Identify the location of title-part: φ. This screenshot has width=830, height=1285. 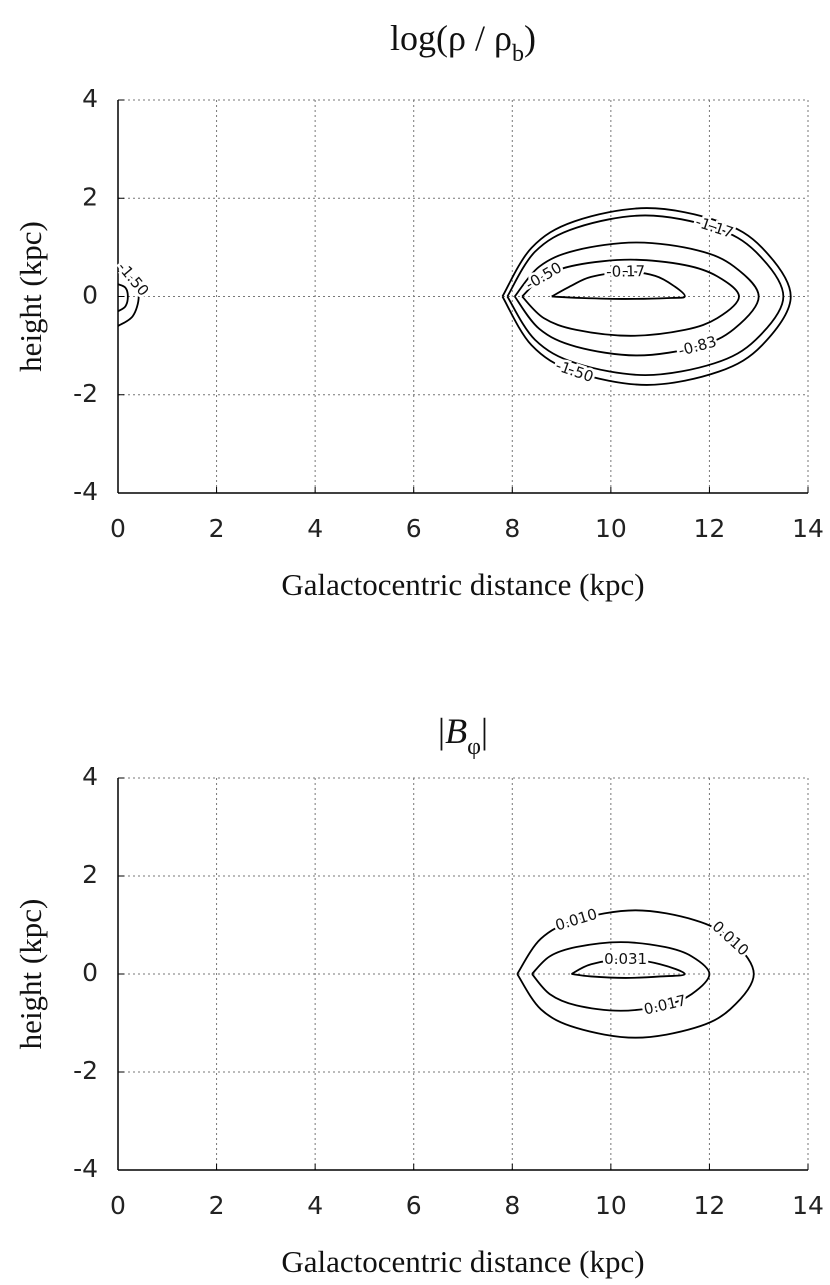
(474, 747).